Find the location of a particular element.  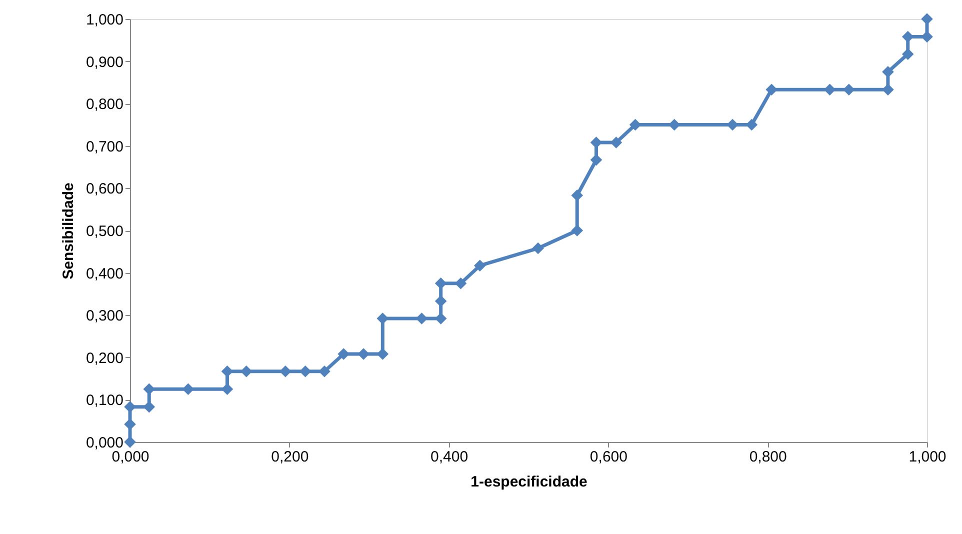

y-tick-label: 0,300 is located at coordinates (105, 316).